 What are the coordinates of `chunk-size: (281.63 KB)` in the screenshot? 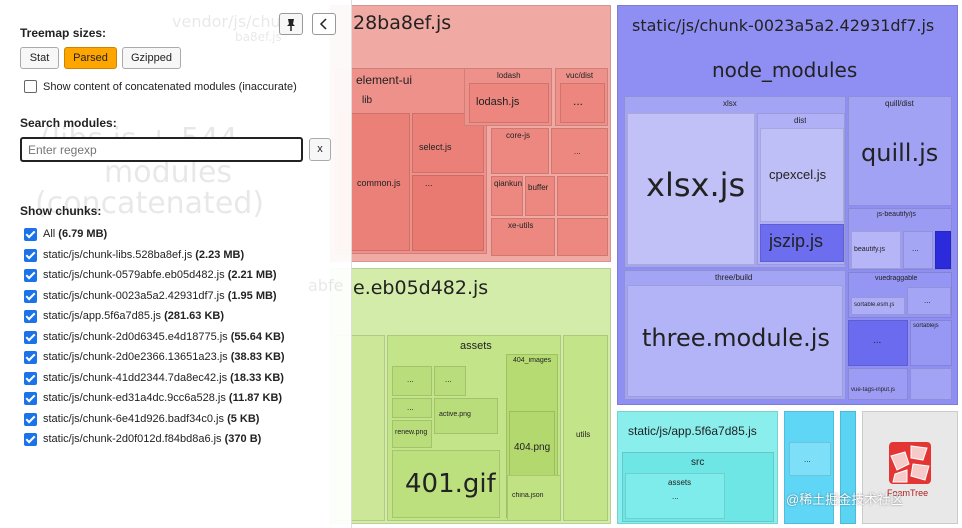 It's located at (194, 316).